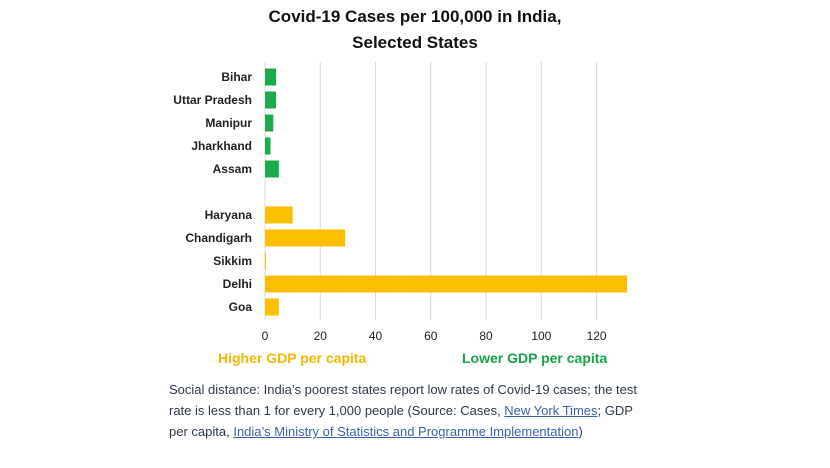  I want to click on x-tick-label: 120, so click(597, 336).